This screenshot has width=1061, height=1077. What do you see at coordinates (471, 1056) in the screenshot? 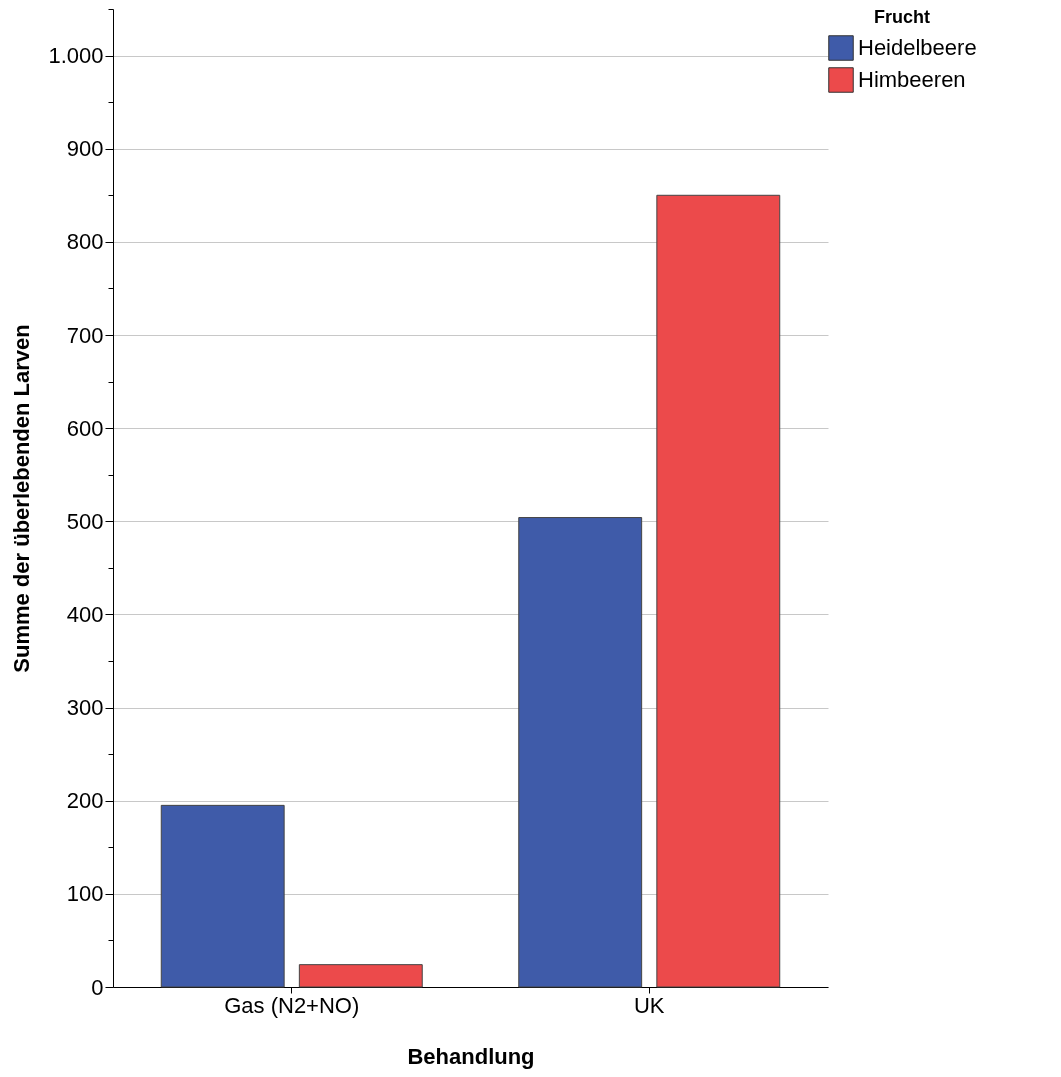
I see `x-axis-title: Behandlung` at bounding box center [471, 1056].